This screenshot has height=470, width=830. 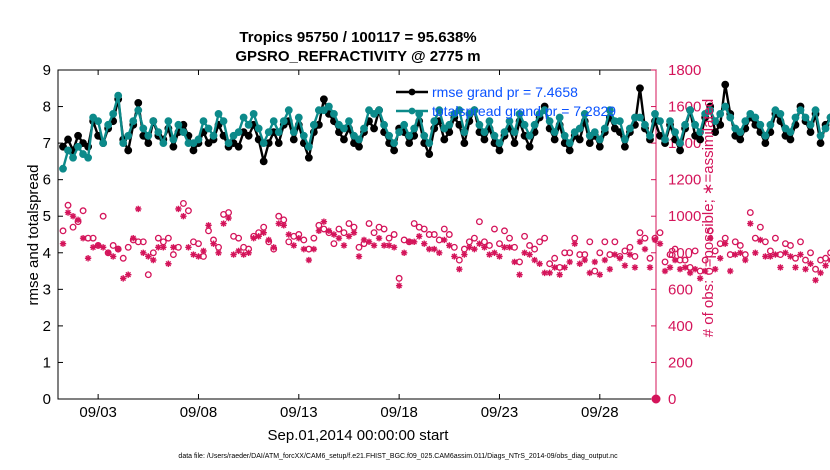 What do you see at coordinates (359, 435) in the screenshot?
I see `x-axis-label: Sep.01,2014 00:00:00 start` at bounding box center [359, 435].